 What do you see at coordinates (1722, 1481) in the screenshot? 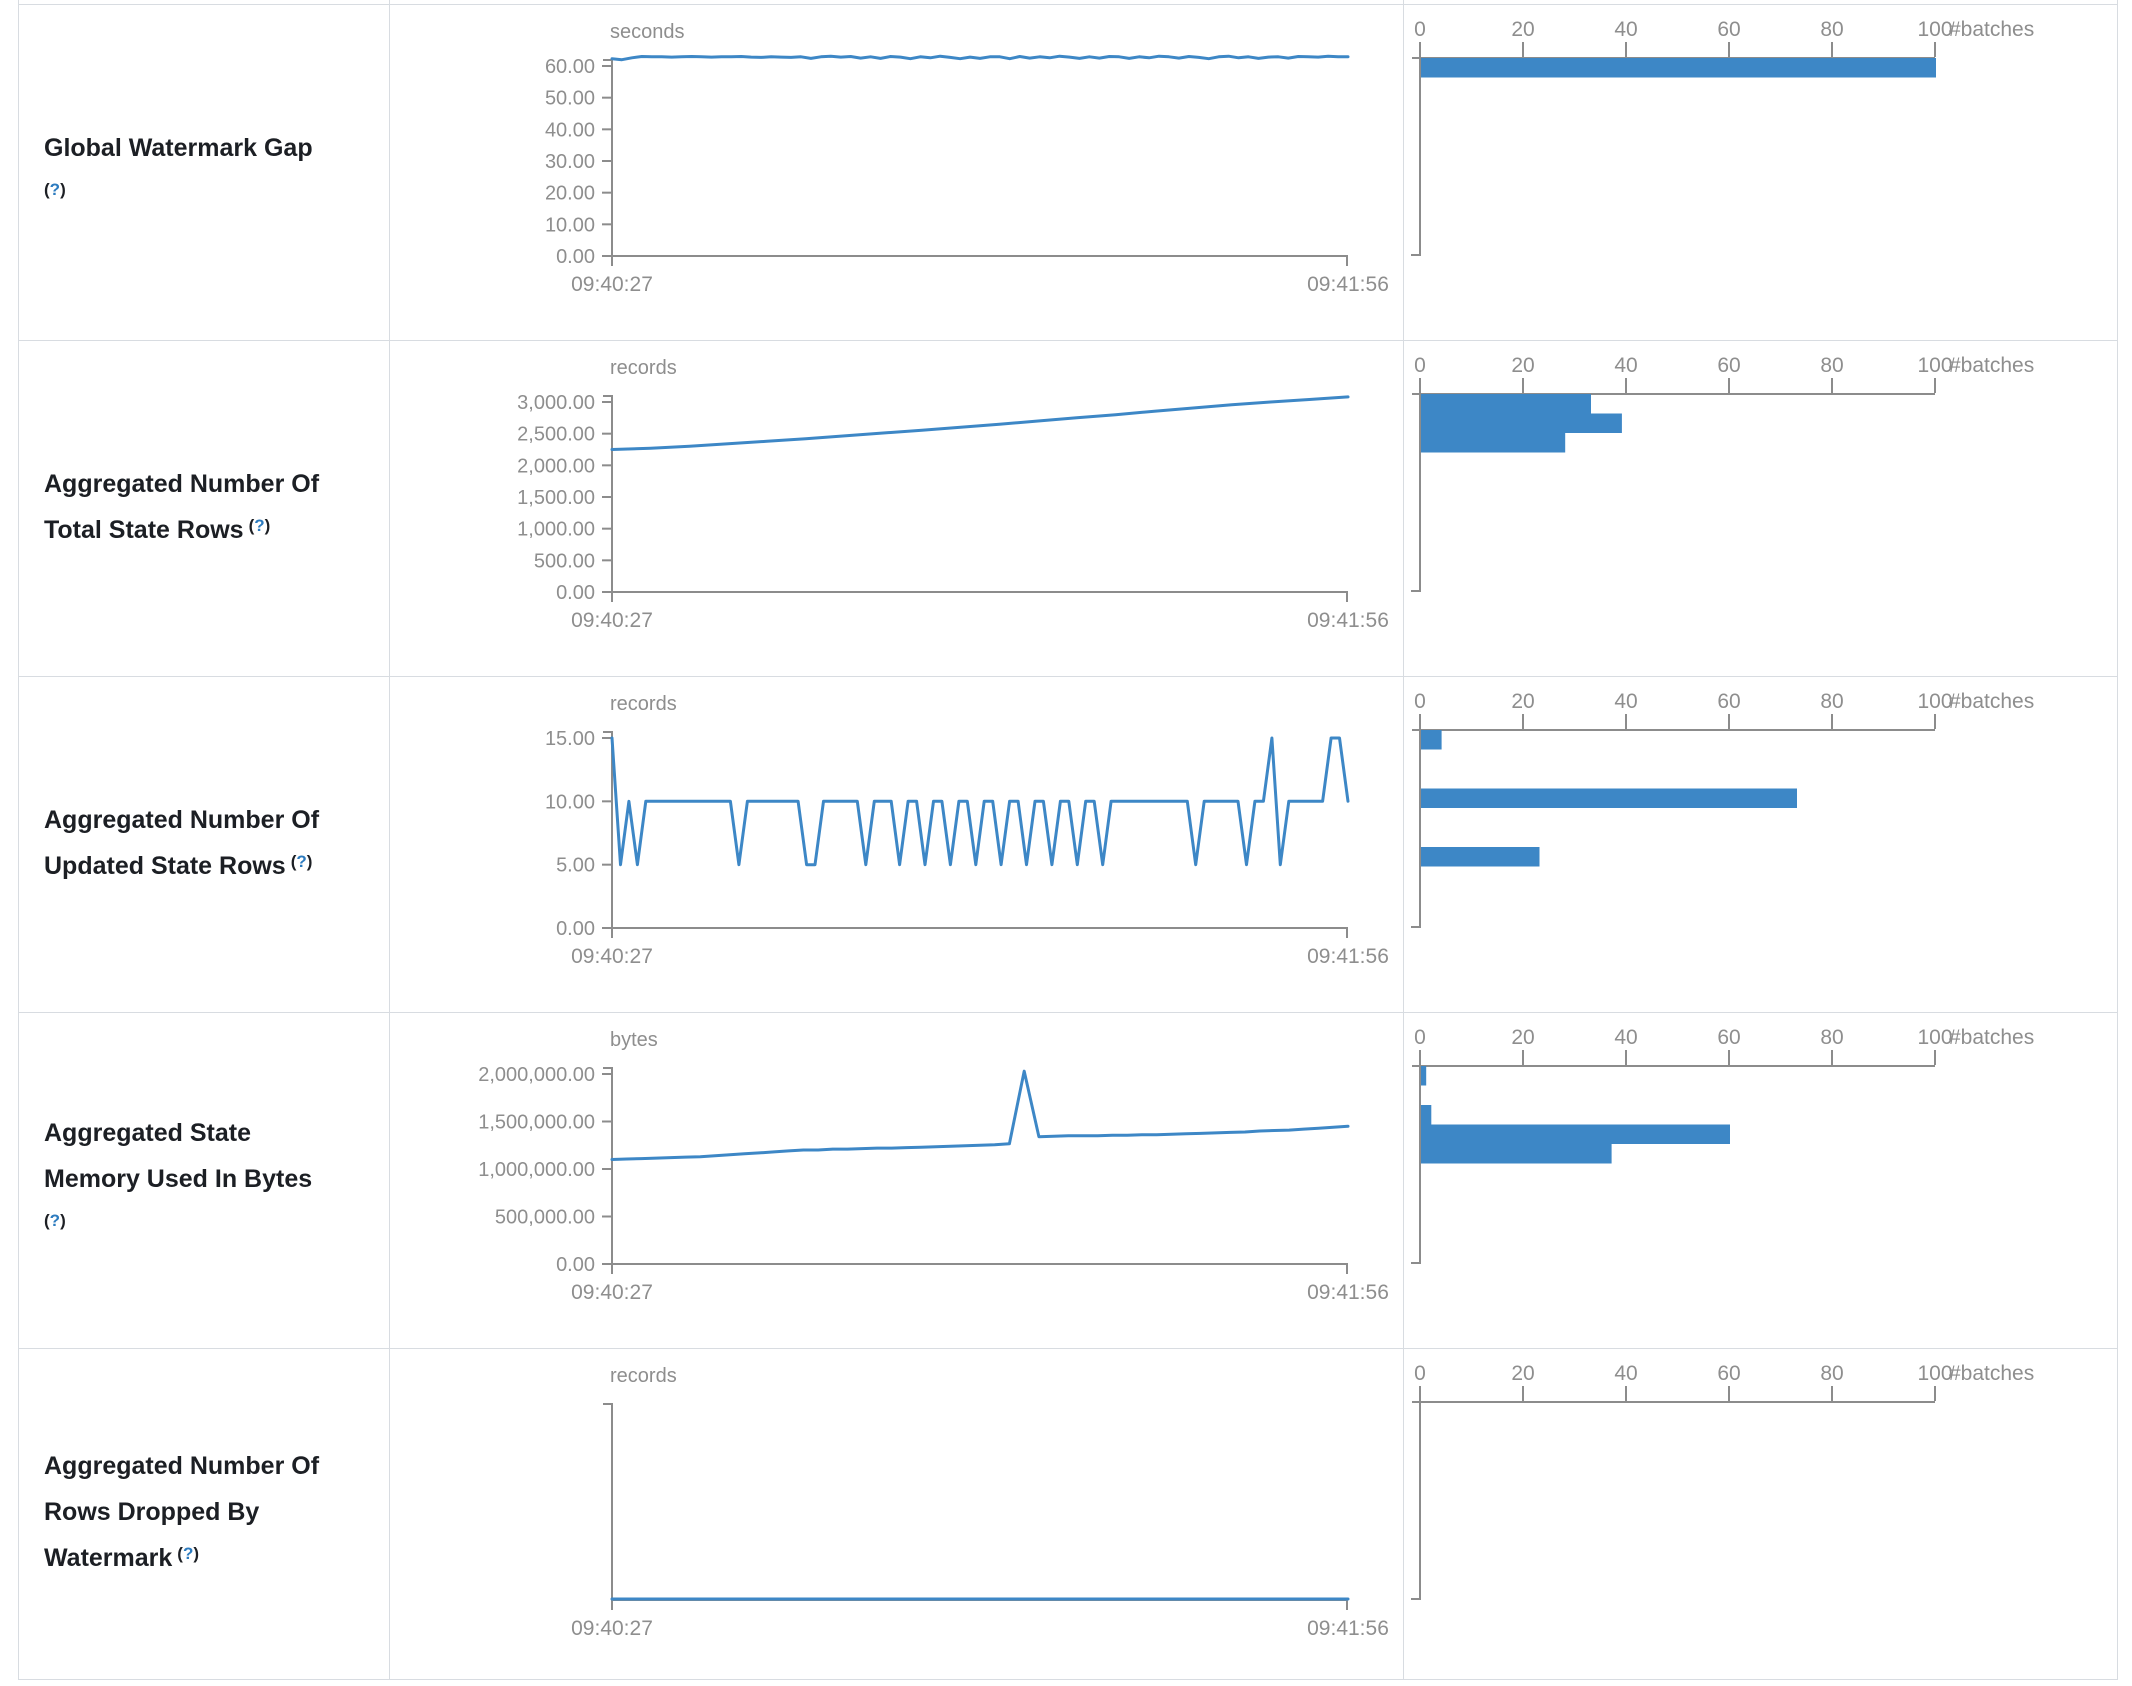
I see `histogram-chart: 0 20 40 60 80 100#batches` at bounding box center [1722, 1481].